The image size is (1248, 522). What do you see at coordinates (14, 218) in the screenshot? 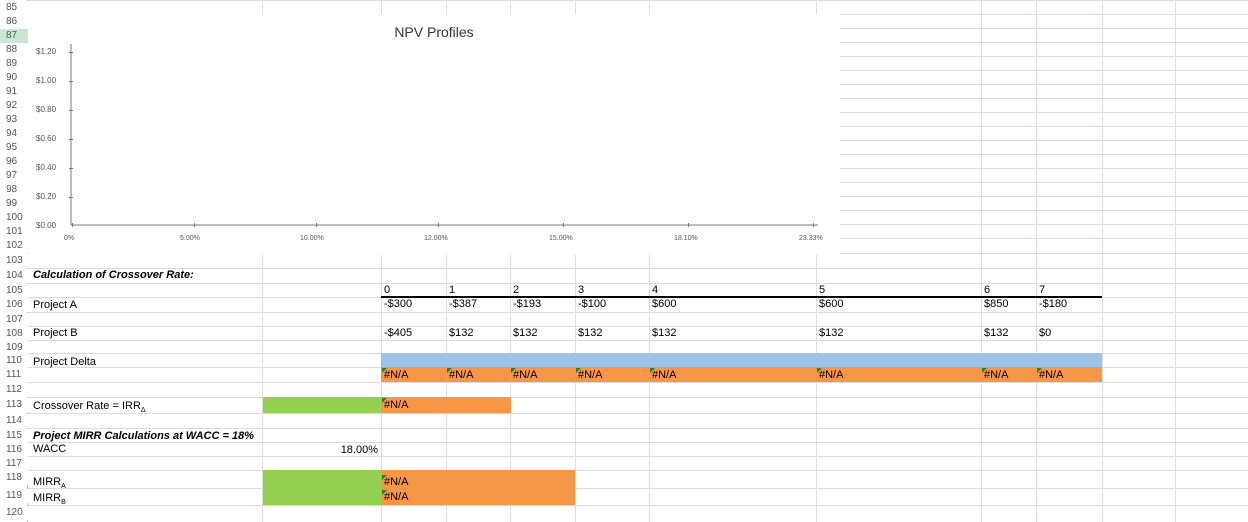
I see `row-header: 100` at bounding box center [14, 218].